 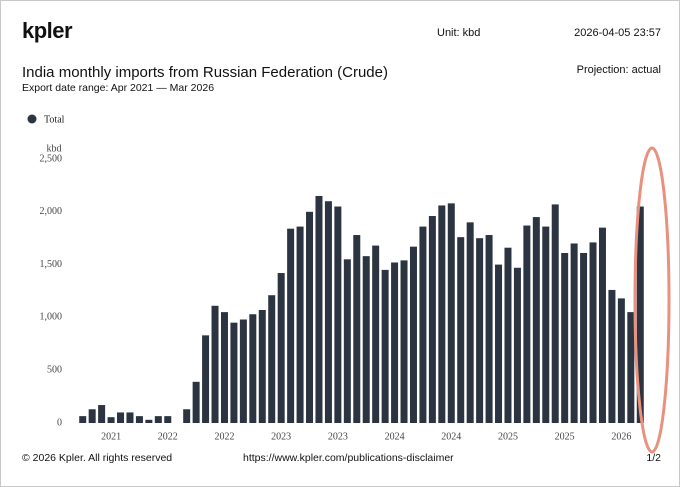 I want to click on legend-marker, so click(x=32, y=119).